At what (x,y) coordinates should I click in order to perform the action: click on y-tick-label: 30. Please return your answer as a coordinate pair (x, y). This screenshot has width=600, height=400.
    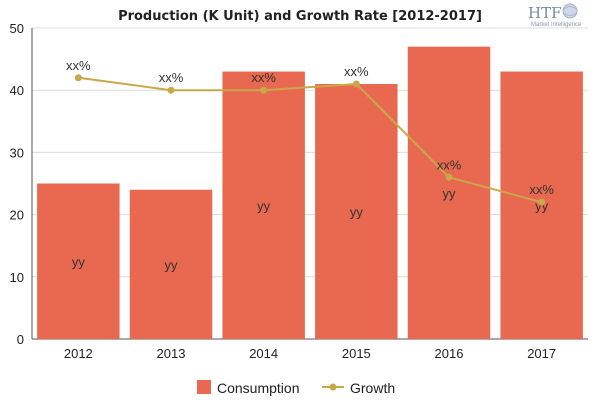
    Looking at the image, I should click on (17, 152).